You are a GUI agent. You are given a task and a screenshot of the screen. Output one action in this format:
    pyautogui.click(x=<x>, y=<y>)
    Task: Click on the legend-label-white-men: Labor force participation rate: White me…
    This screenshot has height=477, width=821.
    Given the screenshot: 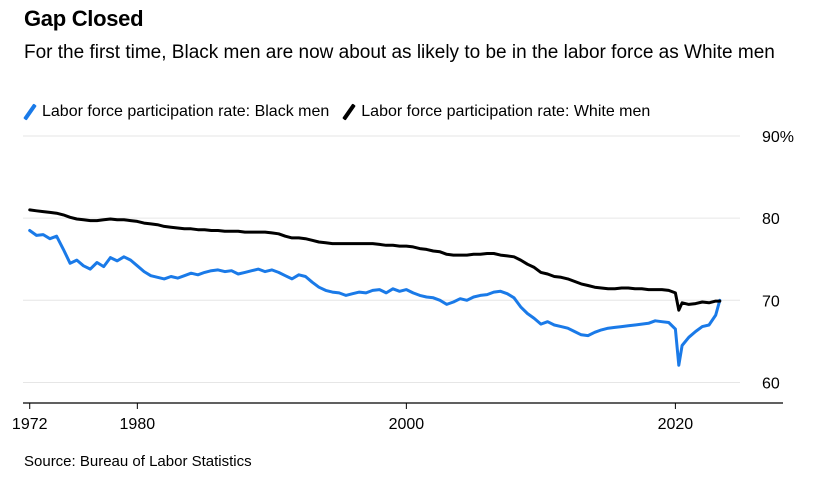 What is the action you would take?
    pyautogui.click(x=506, y=111)
    